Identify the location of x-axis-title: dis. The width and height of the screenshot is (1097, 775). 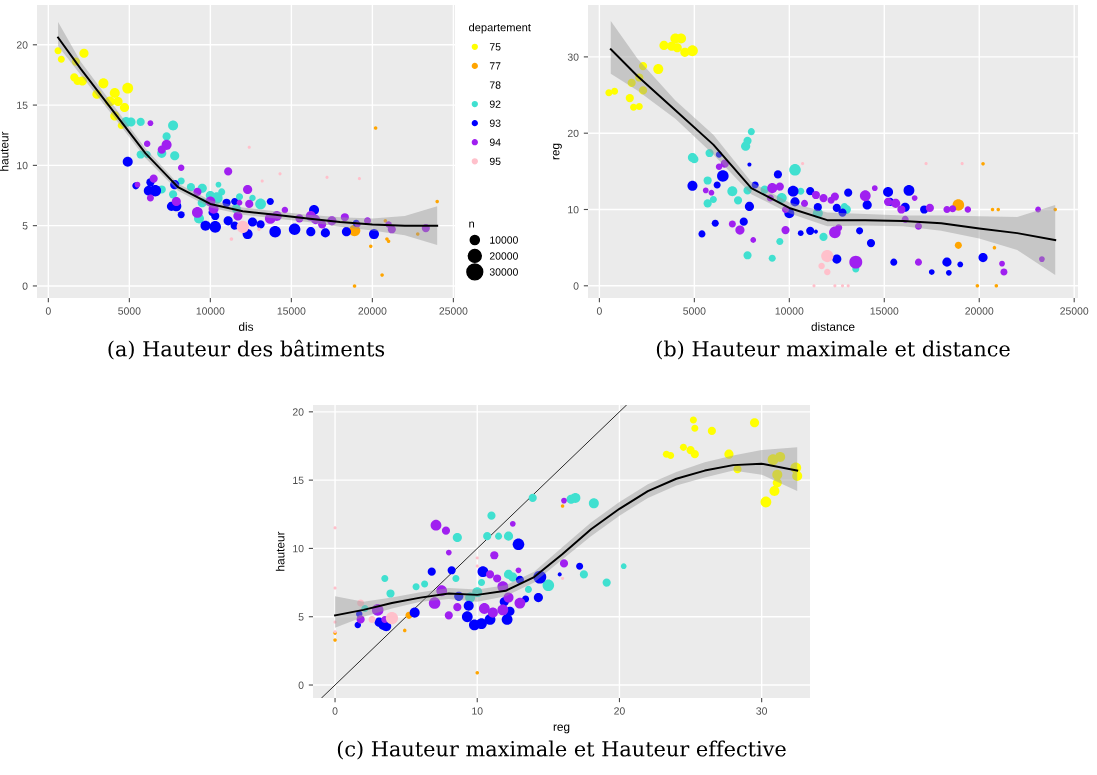
(246, 326).